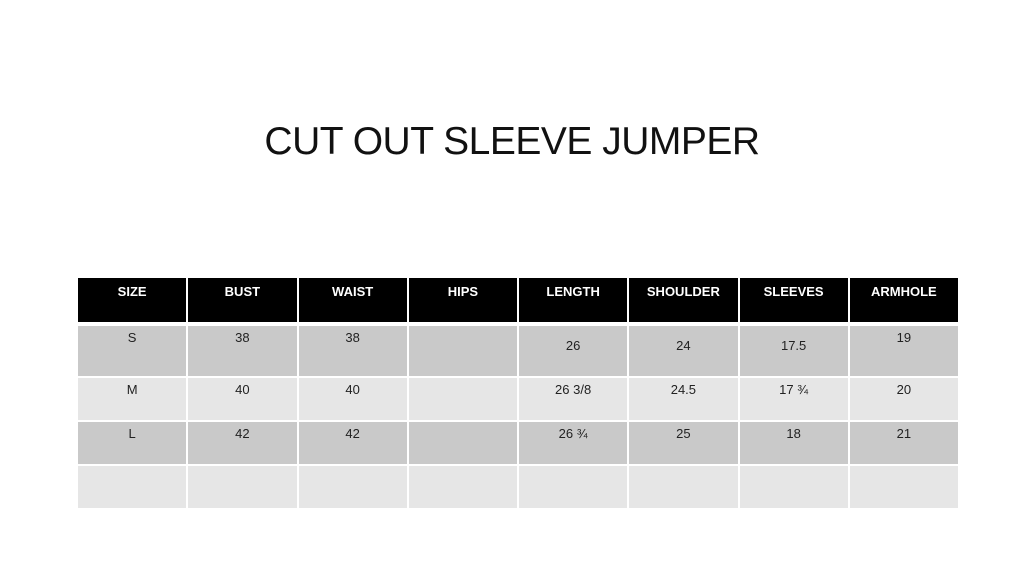  I want to click on column-header-shoulder: SHOULDER, so click(683, 301).